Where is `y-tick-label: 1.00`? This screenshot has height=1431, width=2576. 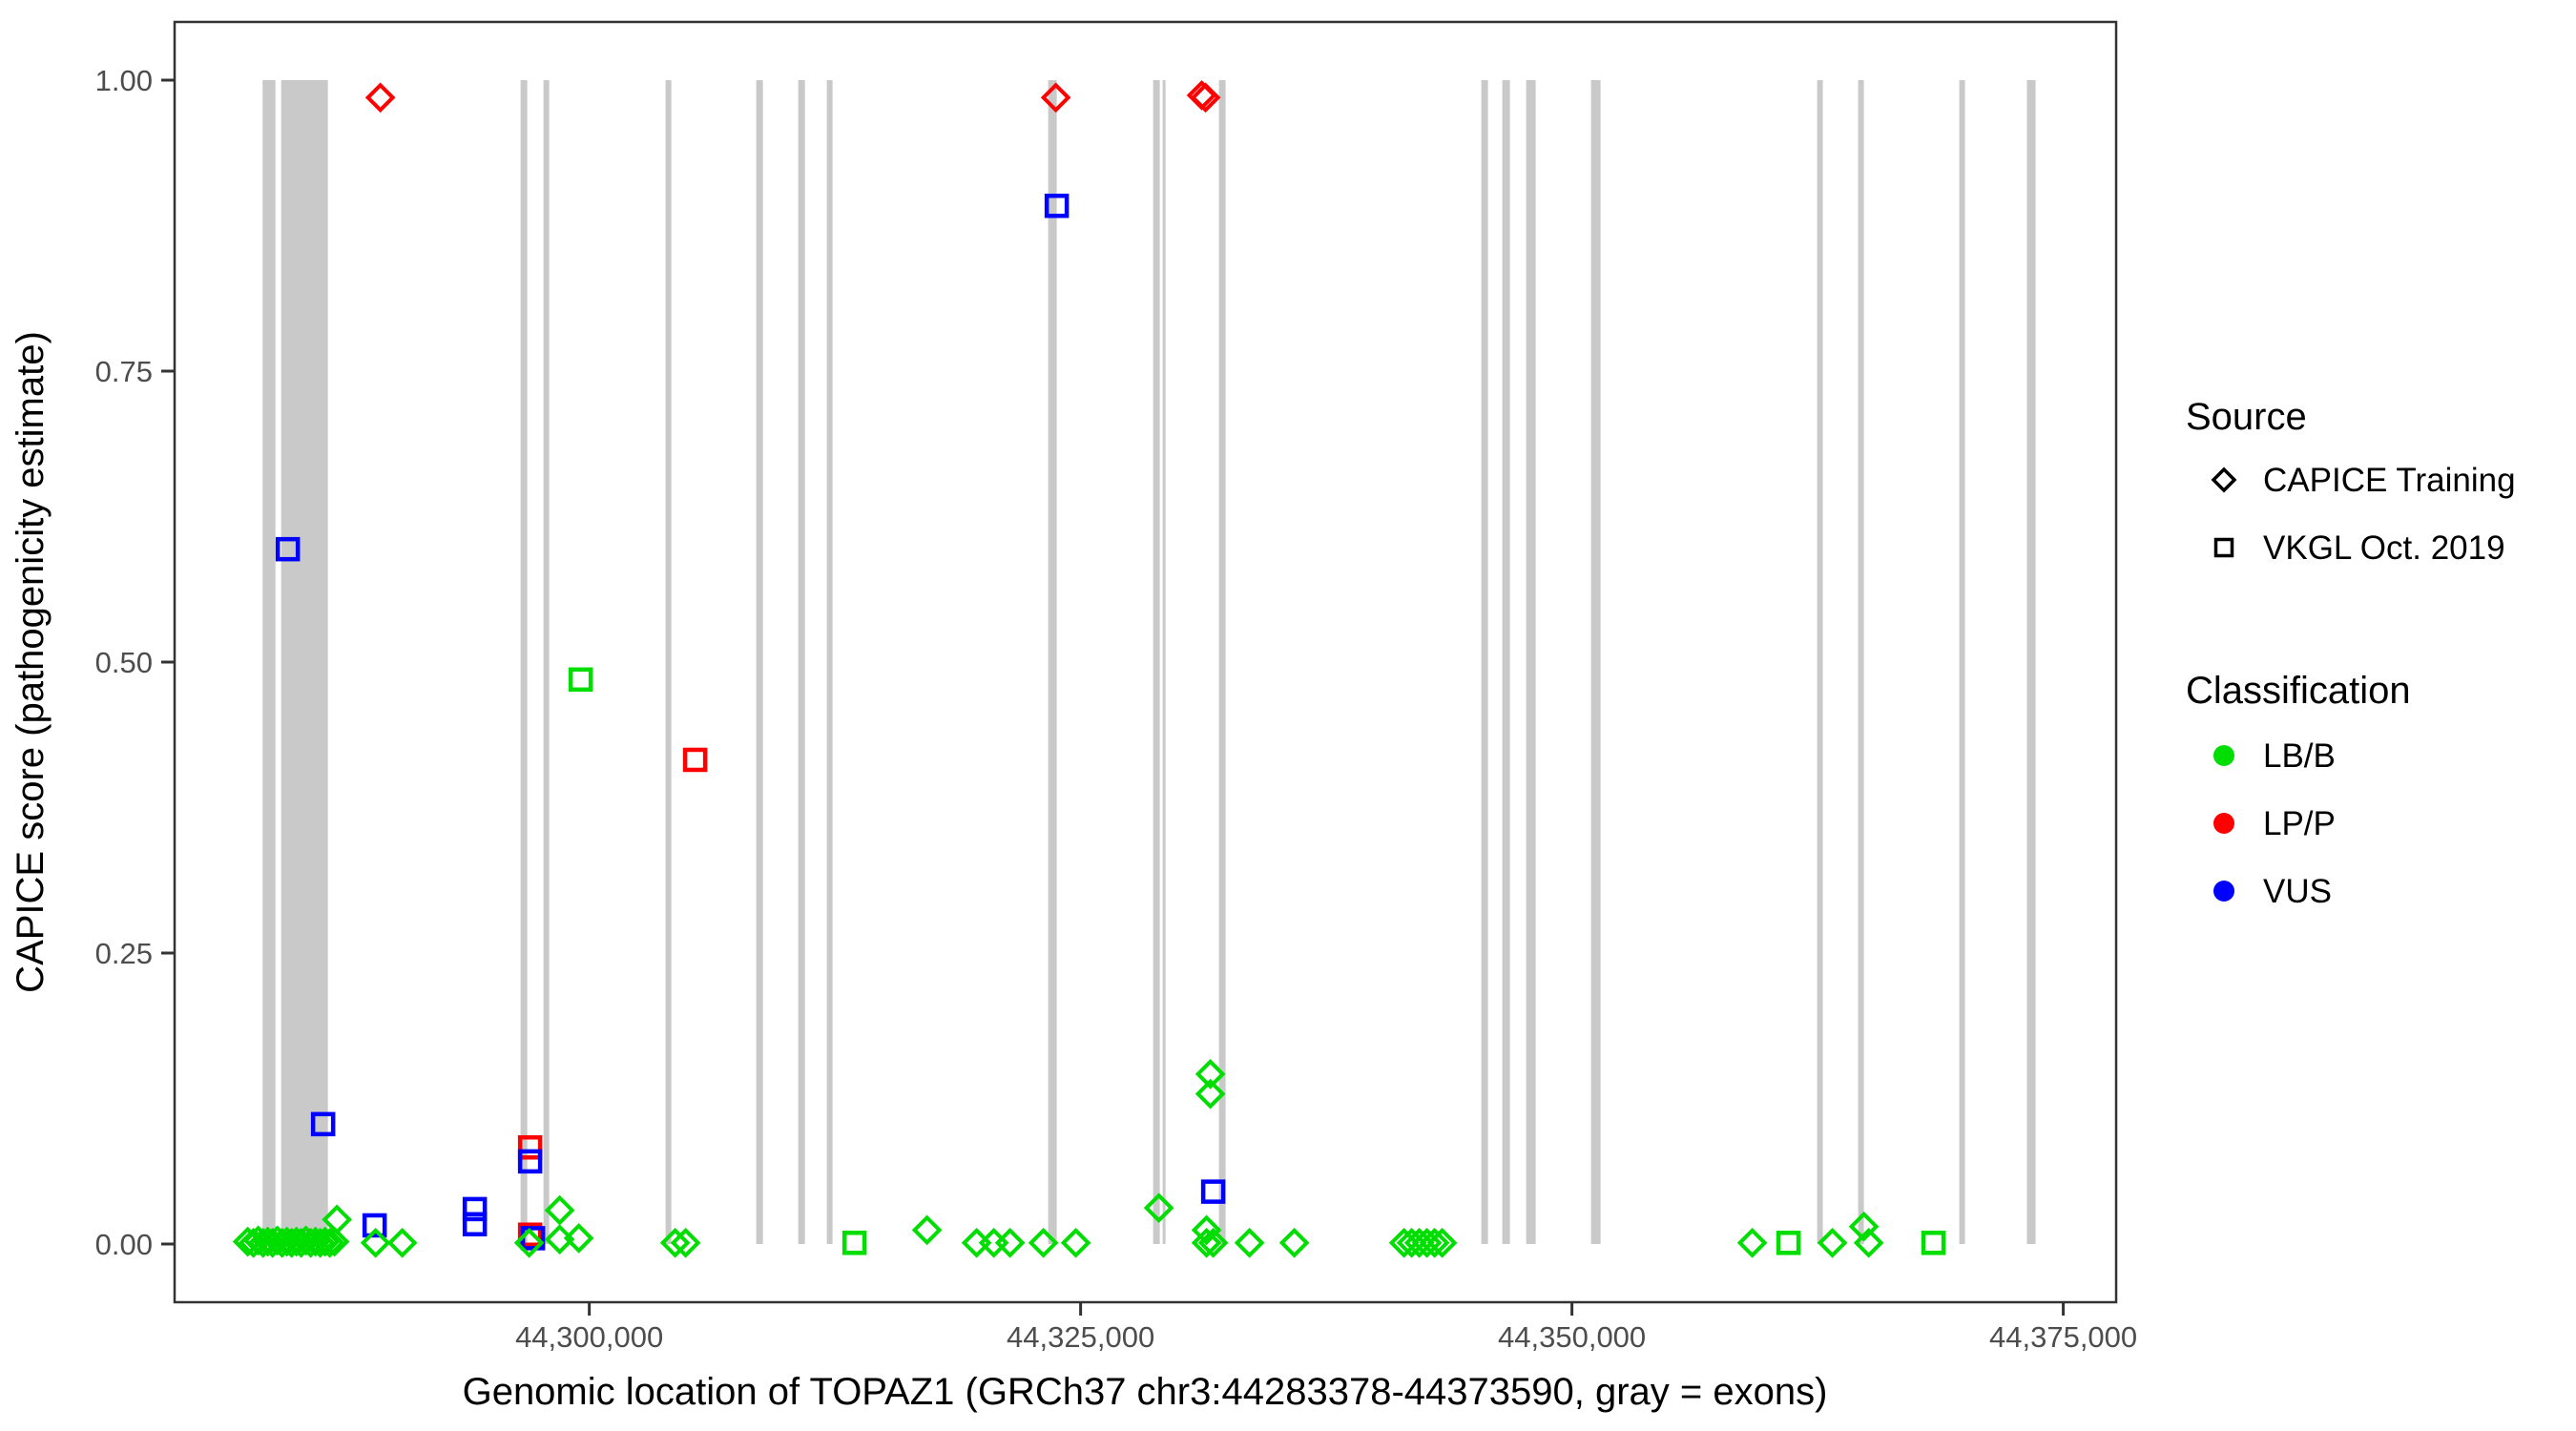
y-tick-label: 1.00 is located at coordinates (124, 80).